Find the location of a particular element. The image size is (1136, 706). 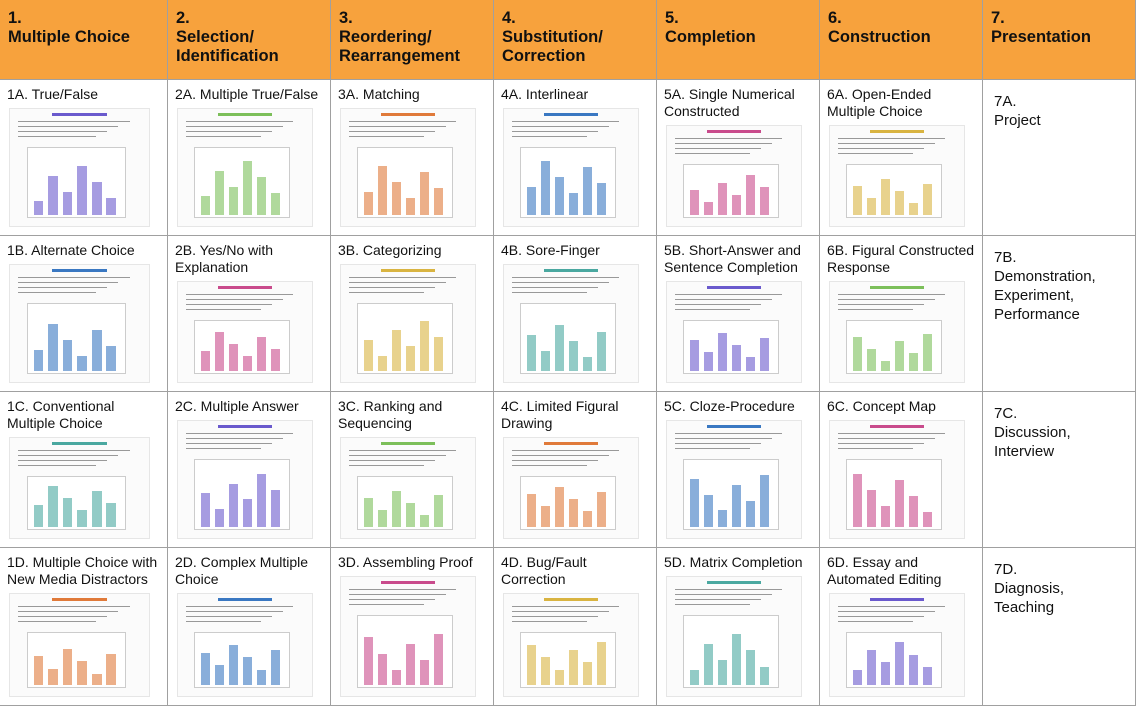

table-cell: 6C. Concept Map is located at coordinates (901, 470).